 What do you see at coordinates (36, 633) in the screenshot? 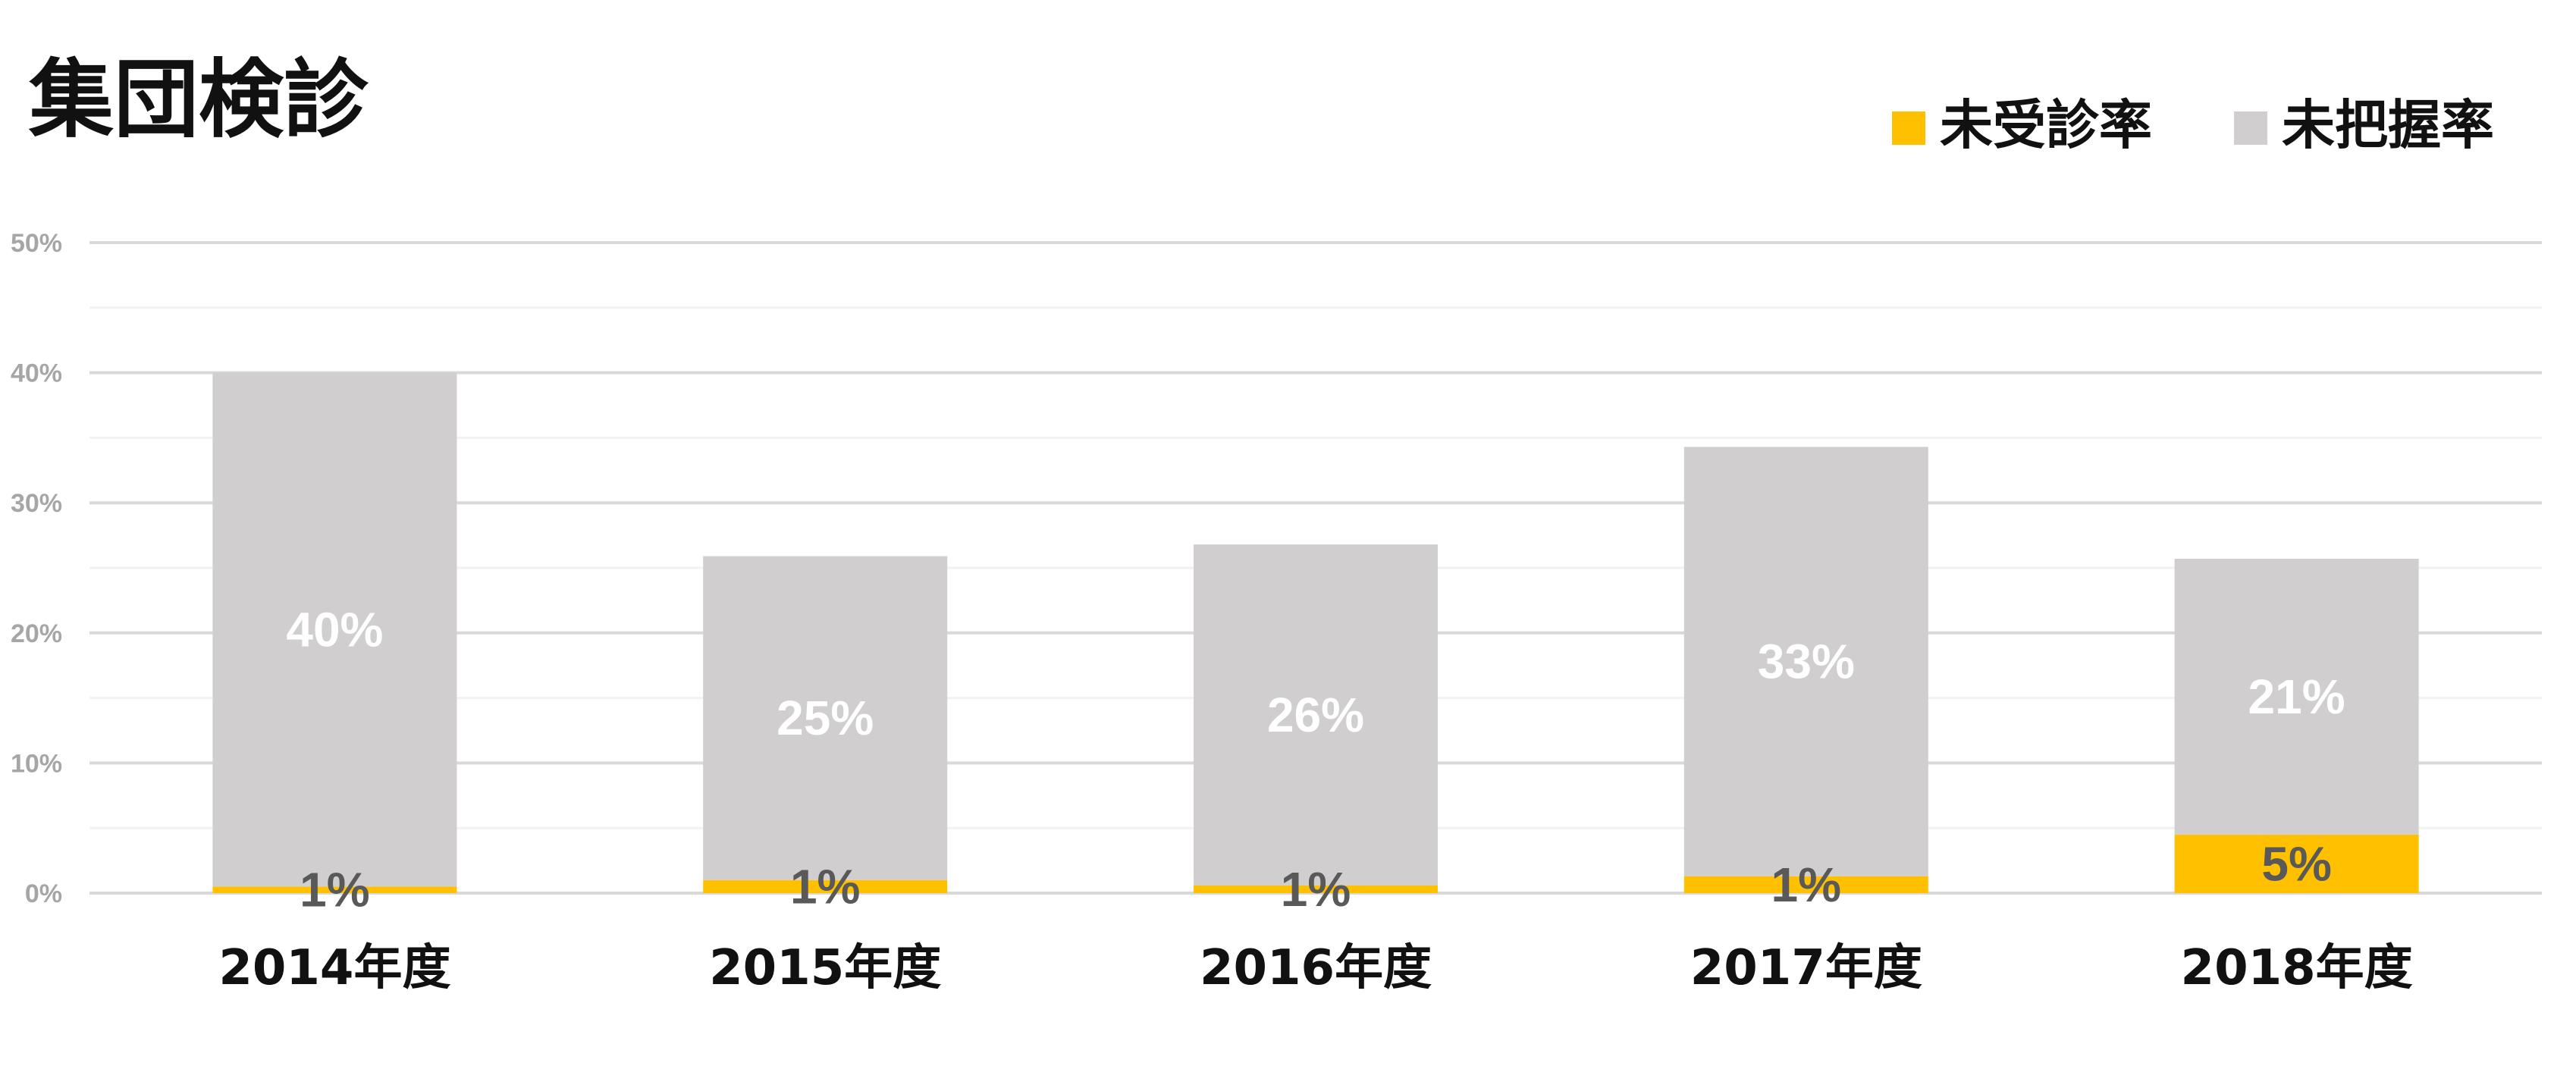
I see `y-tick-label: 20%` at bounding box center [36, 633].